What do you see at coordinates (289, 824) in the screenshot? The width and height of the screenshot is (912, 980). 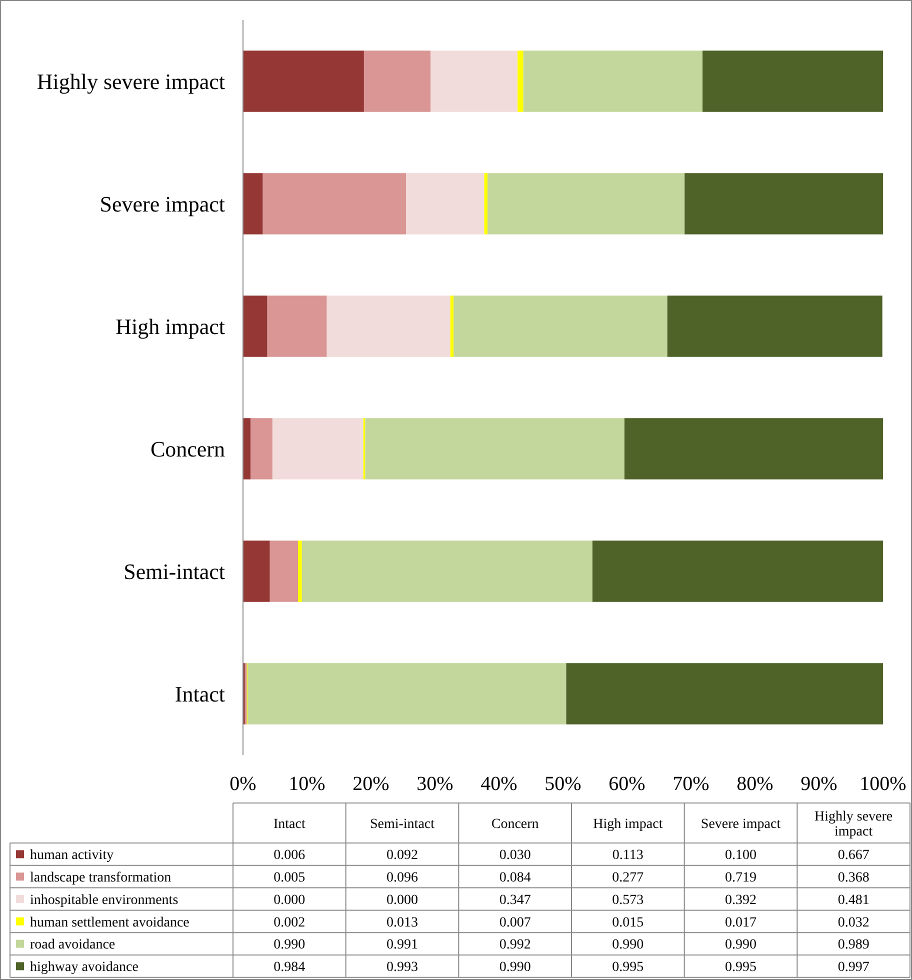 I see `category-label: Intact` at bounding box center [289, 824].